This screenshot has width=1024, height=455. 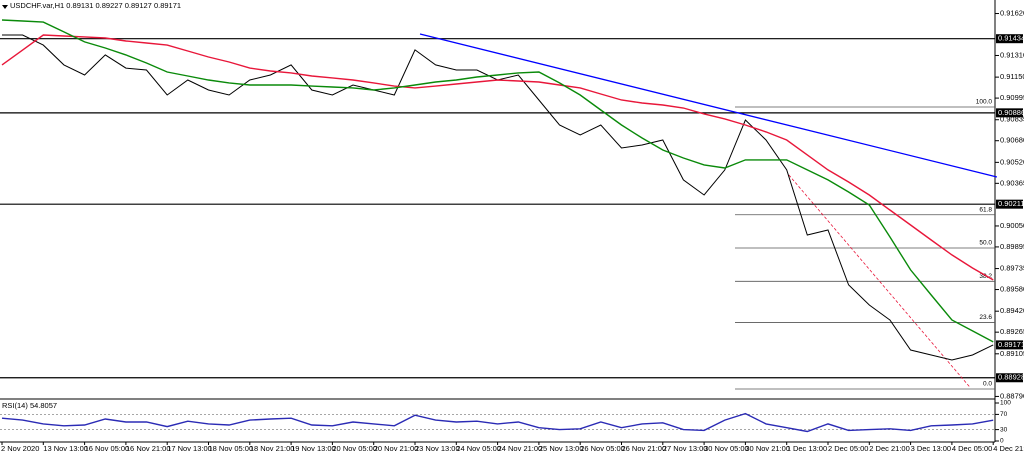 I want to click on x-tick-label: 16 Nov 21:00, so click(x=148, y=448).